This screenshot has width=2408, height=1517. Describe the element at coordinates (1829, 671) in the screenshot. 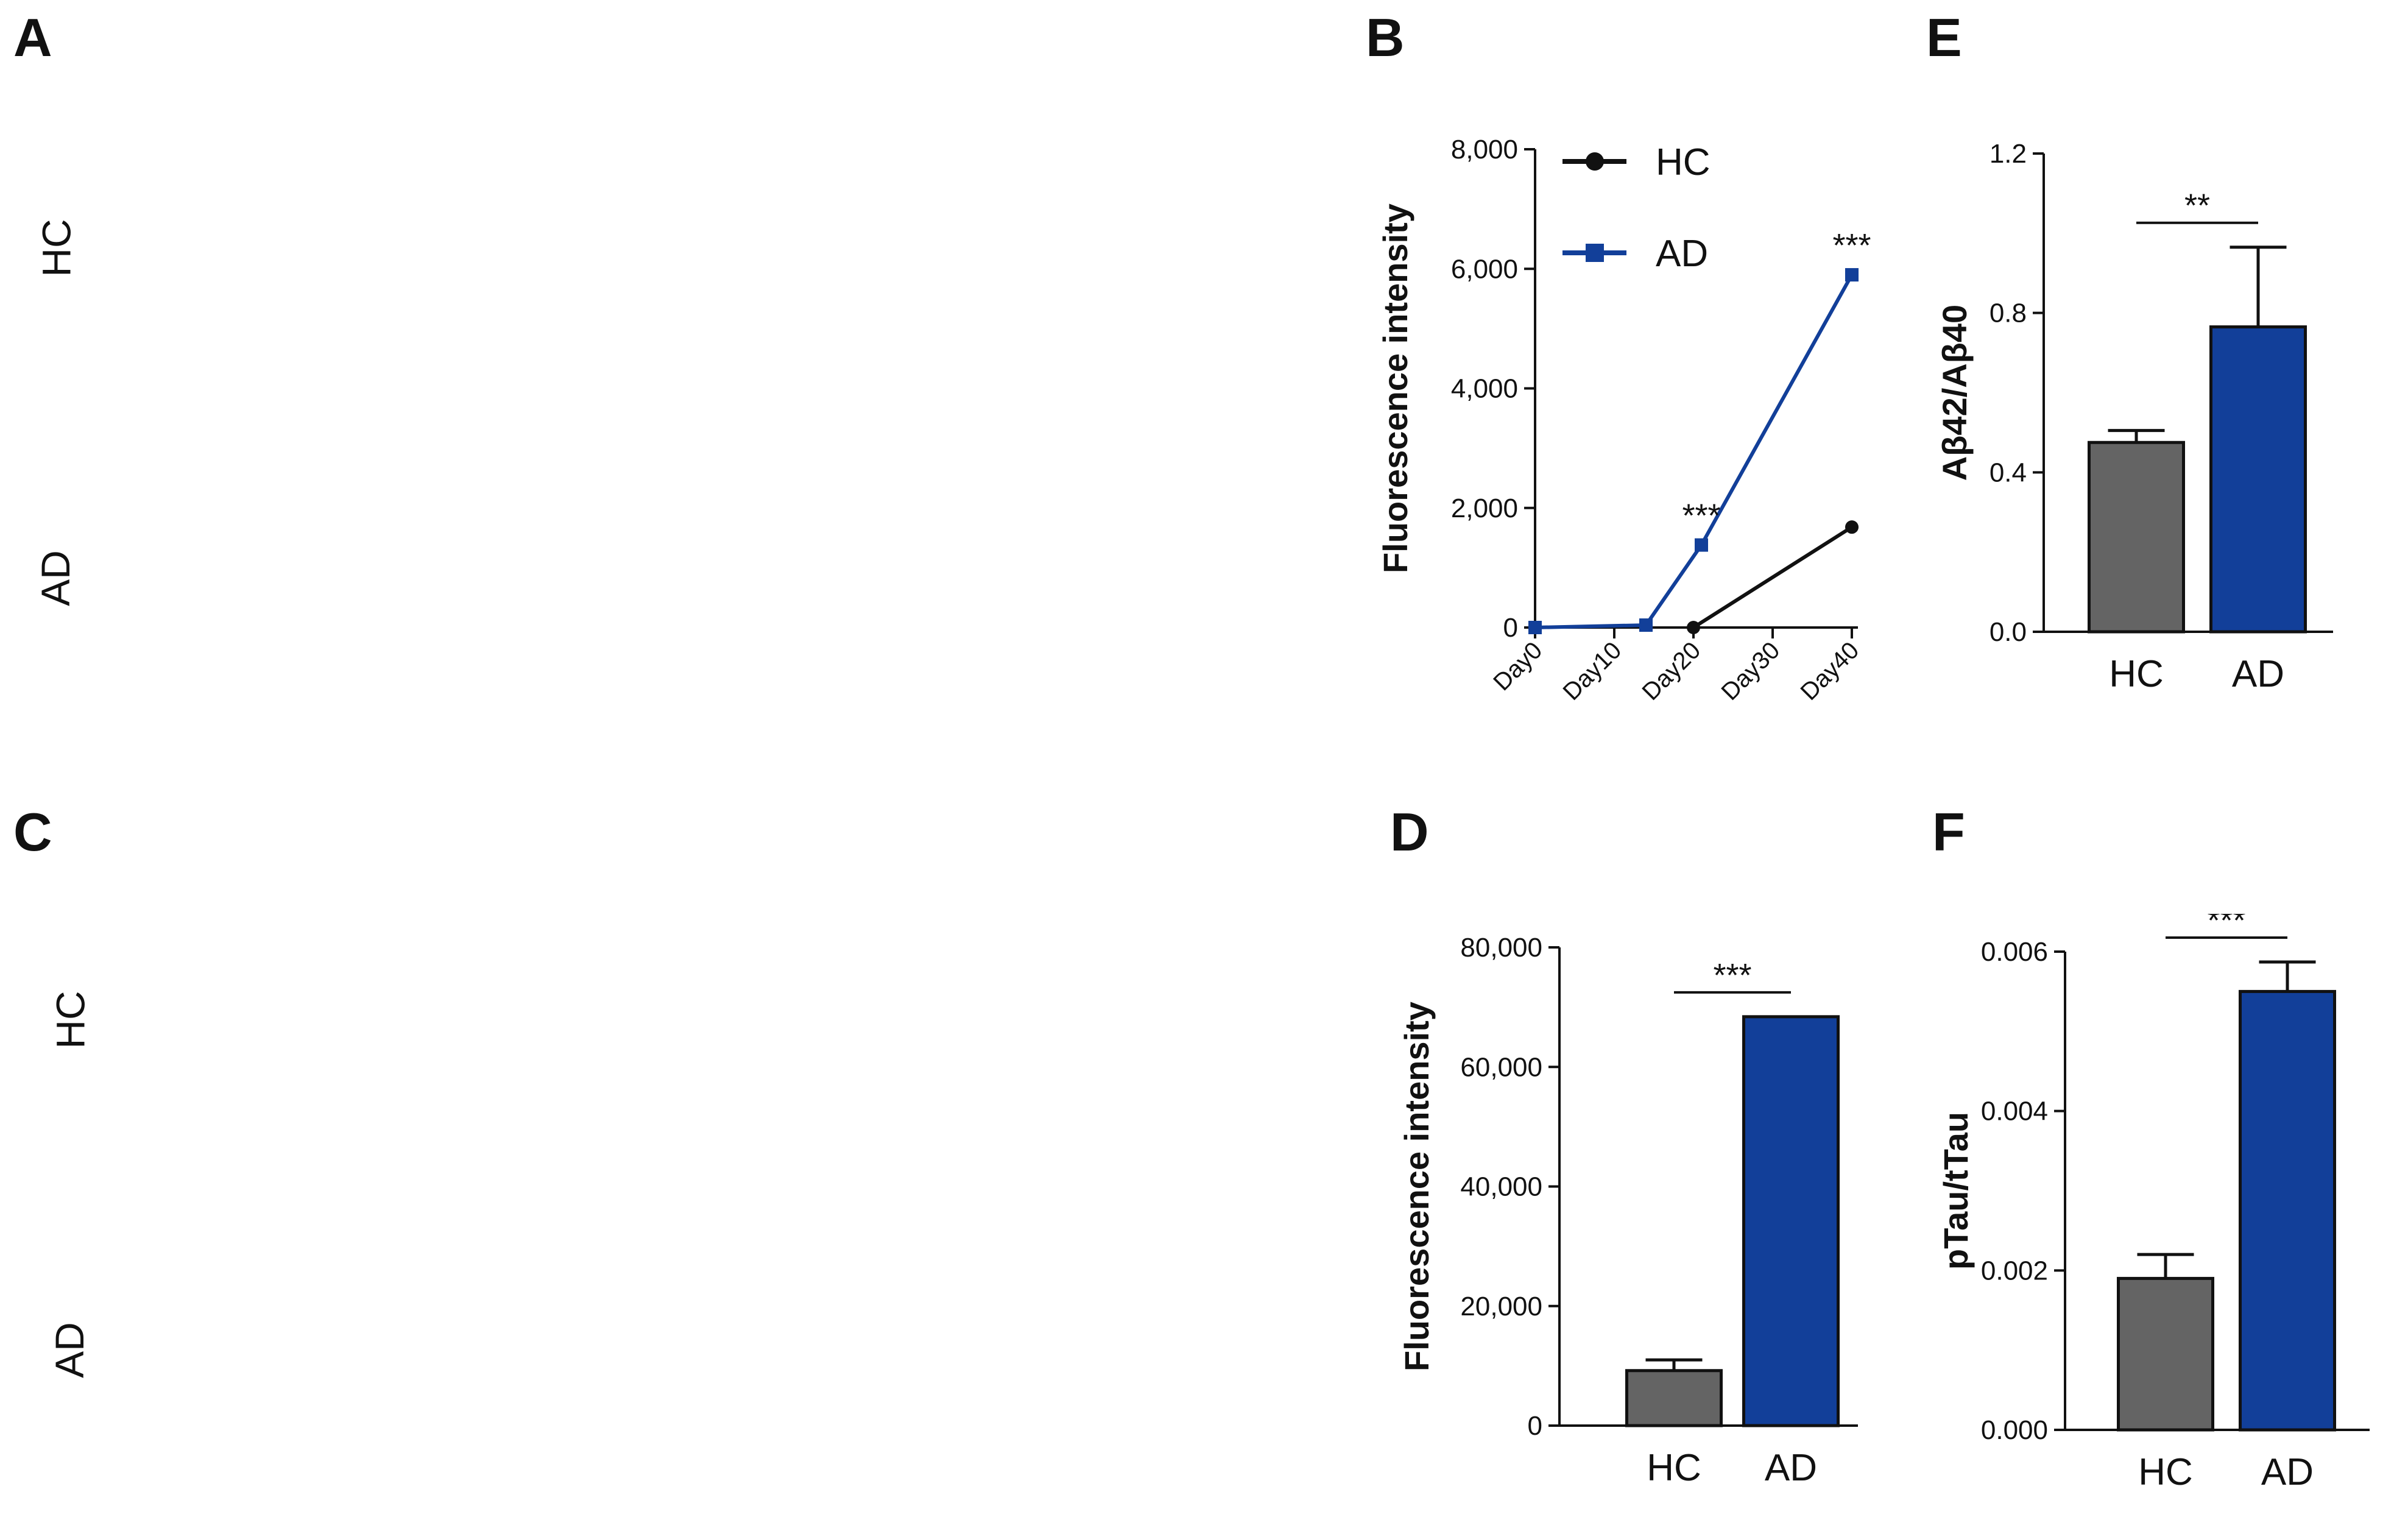

I see `x-tick-label: Day40` at that location.